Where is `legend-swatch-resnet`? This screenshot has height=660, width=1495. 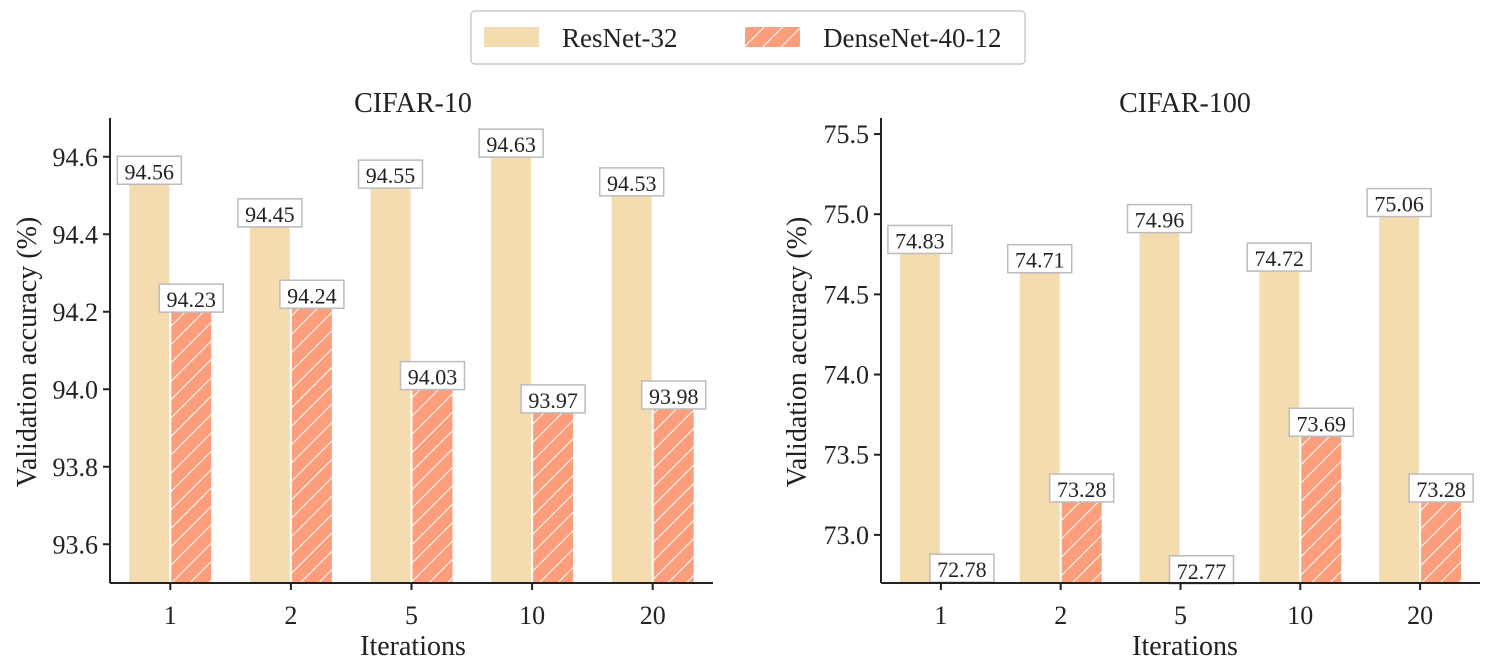 legend-swatch-resnet is located at coordinates (511, 37).